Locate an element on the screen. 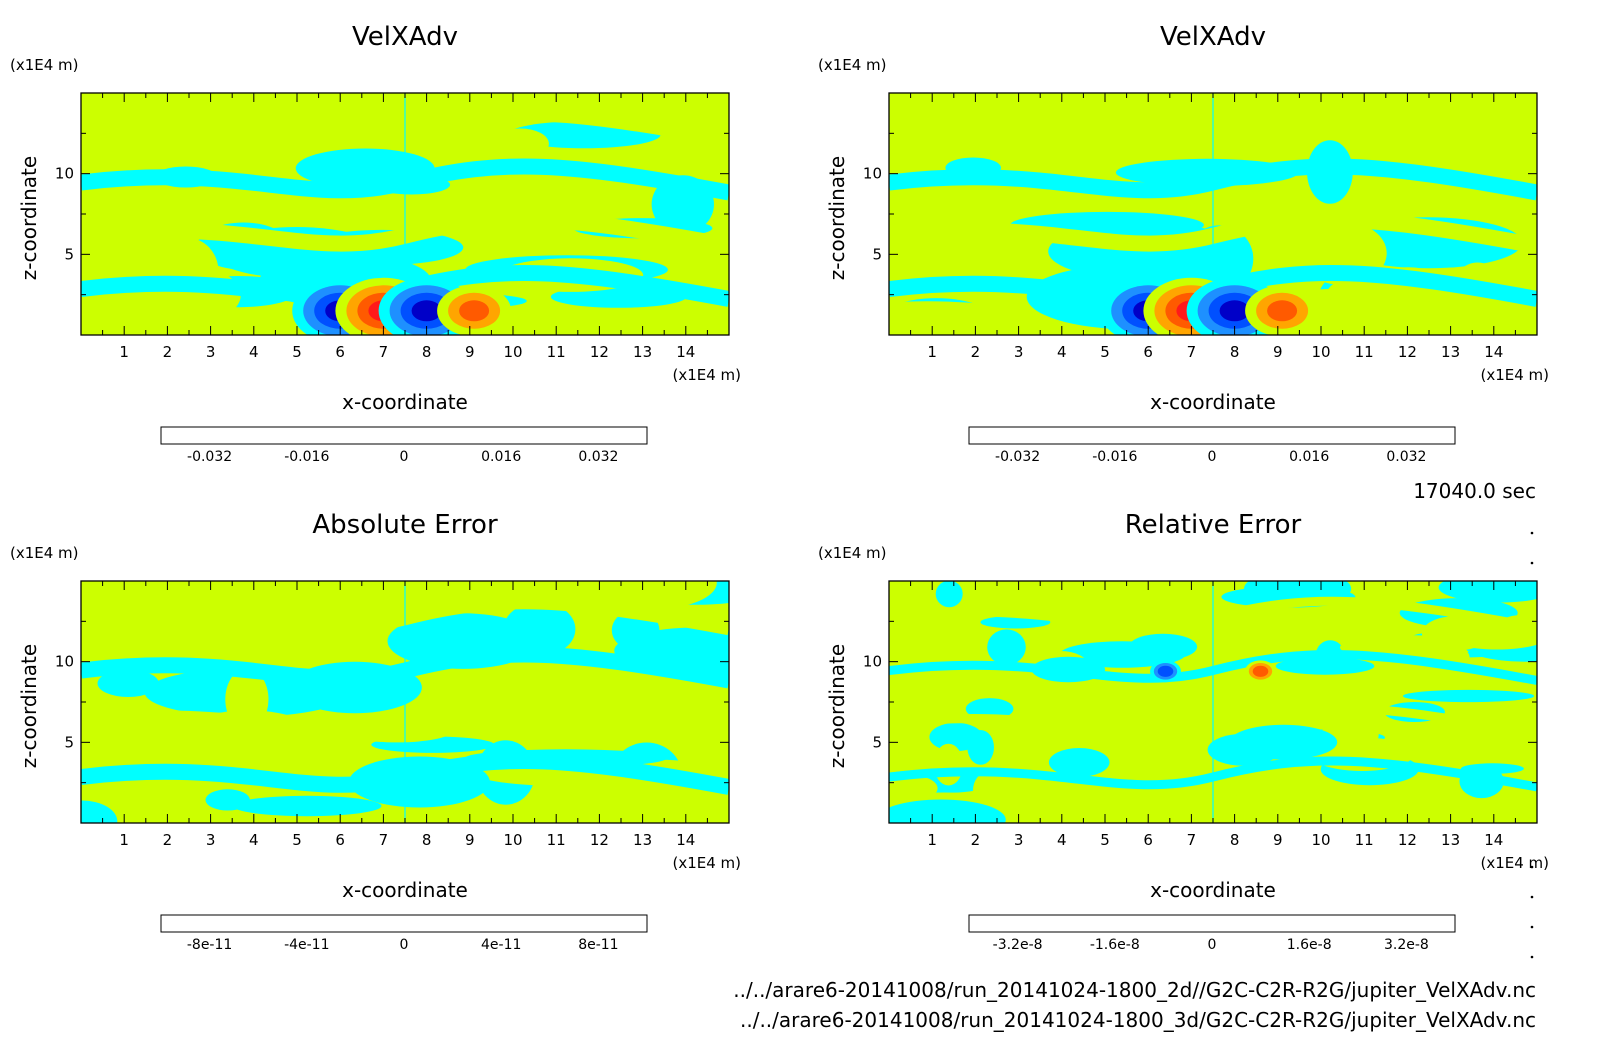 This screenshot has height=1054, width=1604. plot-area is located at coordinates (1213, 702).